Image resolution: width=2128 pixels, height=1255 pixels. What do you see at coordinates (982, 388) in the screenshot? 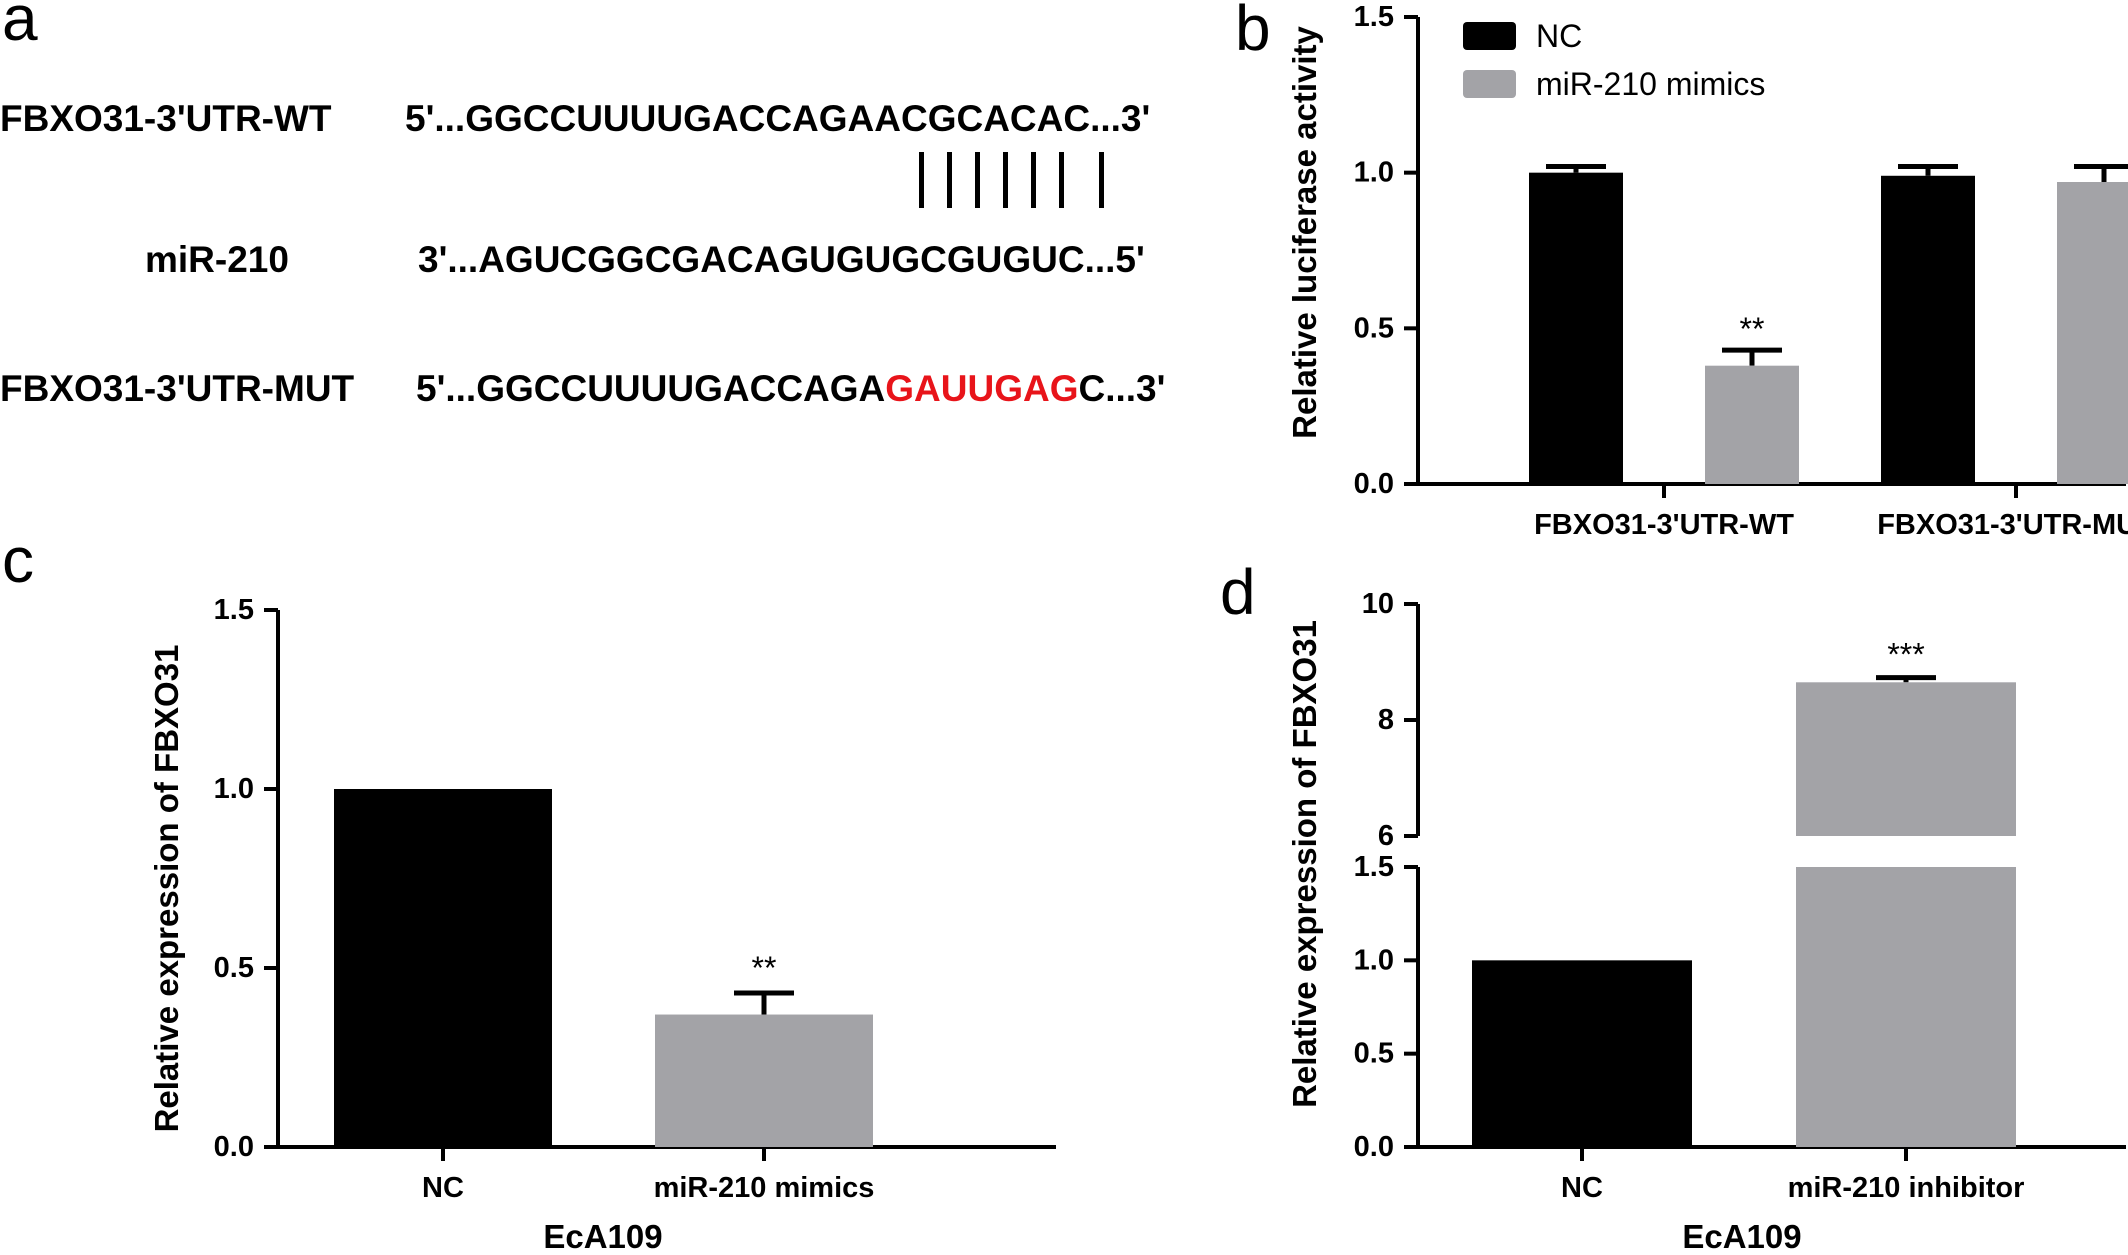
I see `mut-seq-mutated: GAUUGAG` at bounding box center [982, 388].